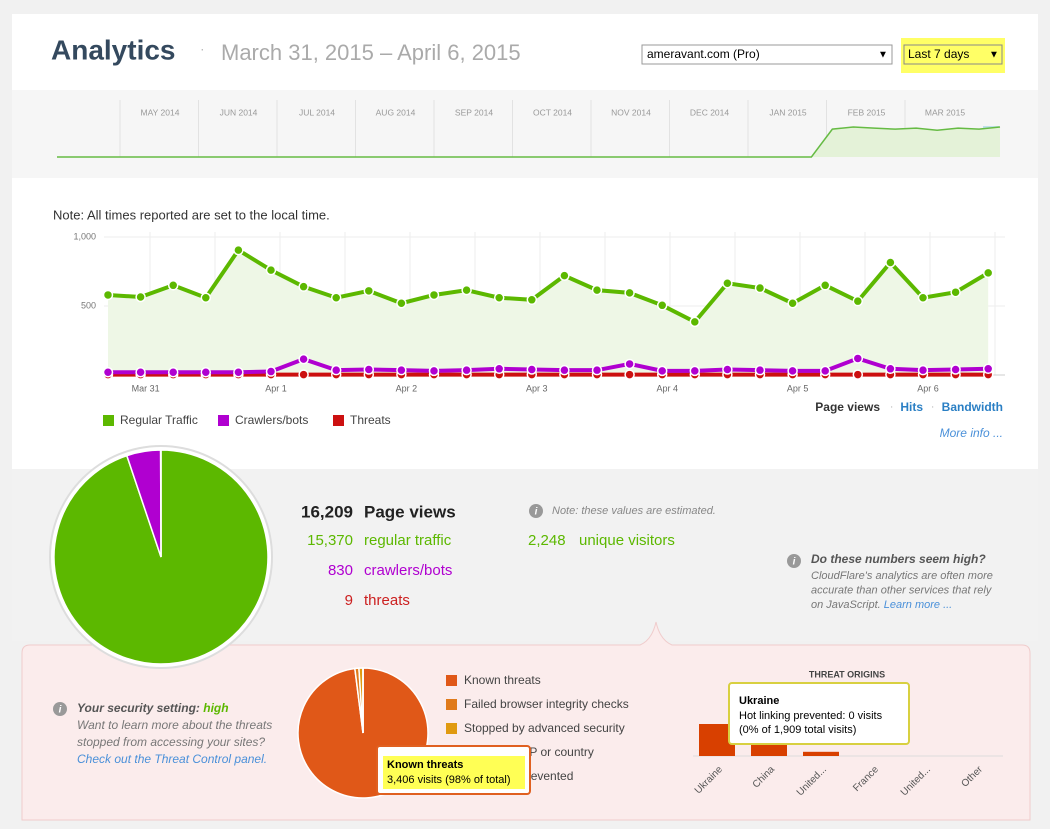  I want to click on timeline-area, so click(528, 142).